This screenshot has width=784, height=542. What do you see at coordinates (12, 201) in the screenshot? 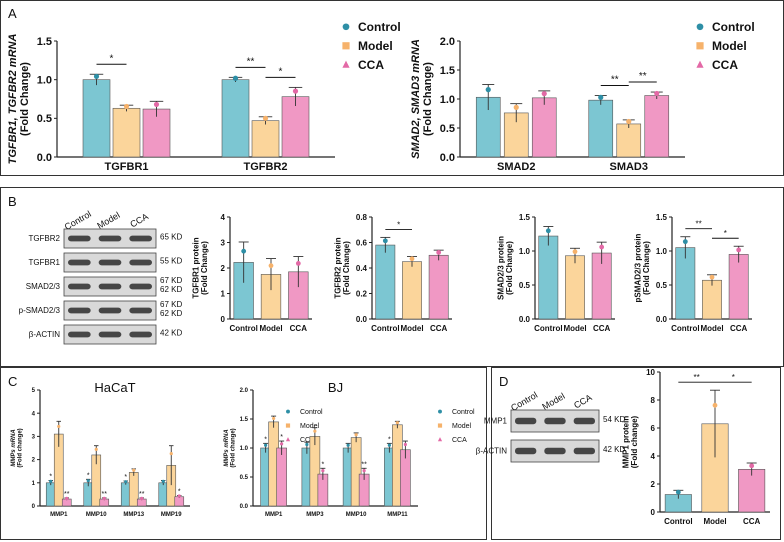
I see `panel-label-b: B` at bounding box center [12, 201].